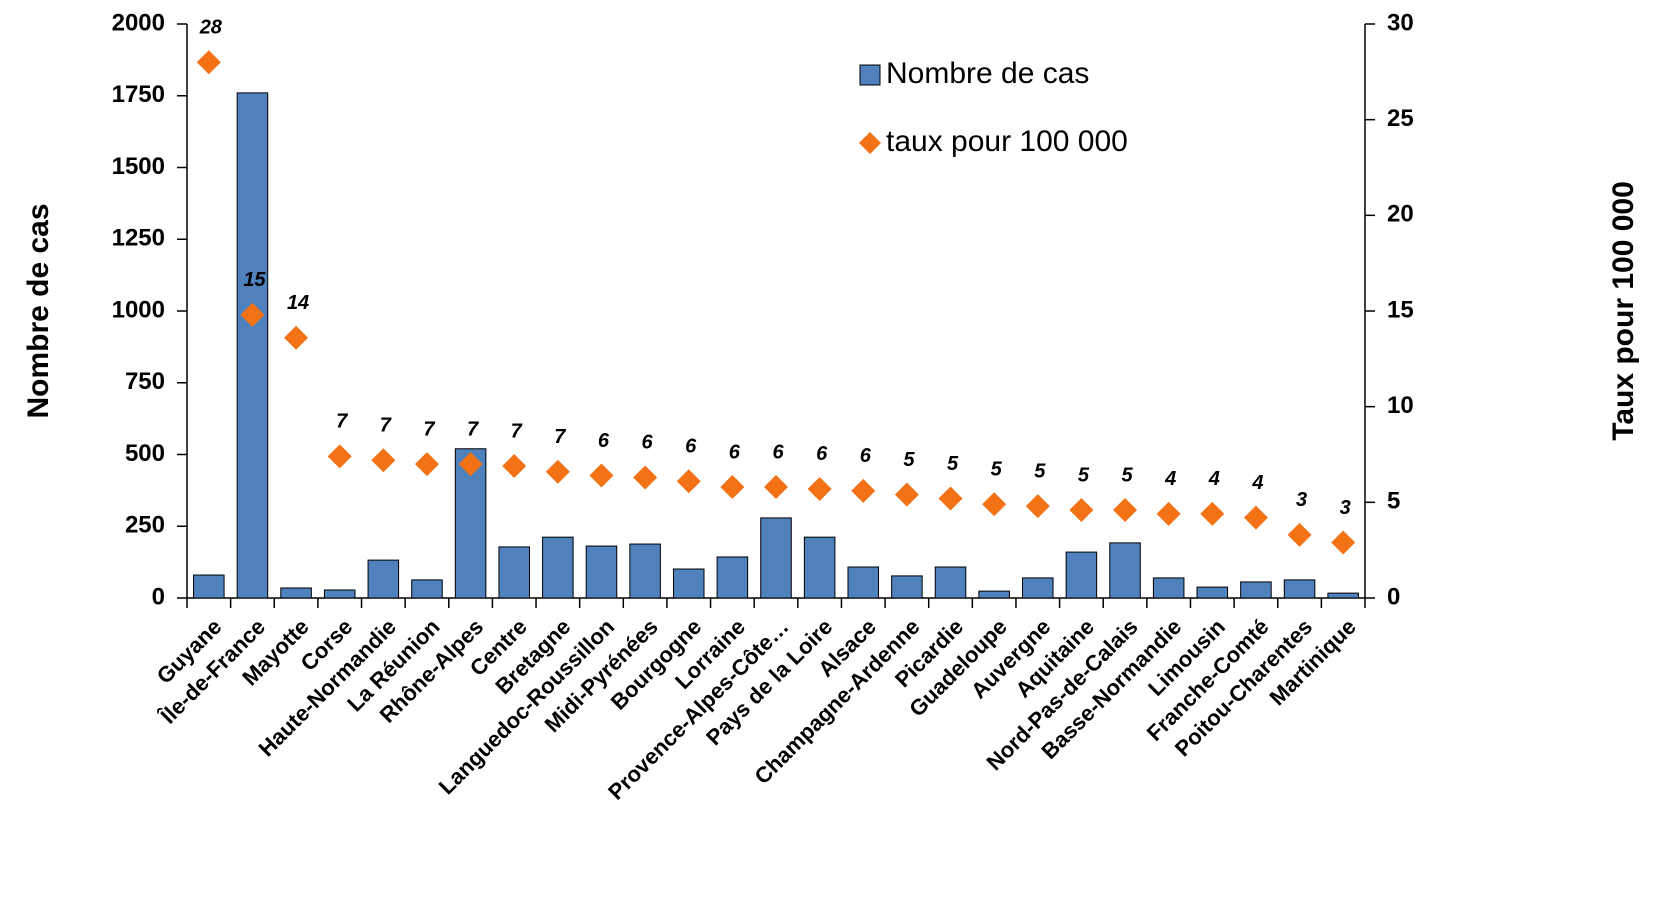  I want to click on y2-tick-label: 0, so click(1393, 596).